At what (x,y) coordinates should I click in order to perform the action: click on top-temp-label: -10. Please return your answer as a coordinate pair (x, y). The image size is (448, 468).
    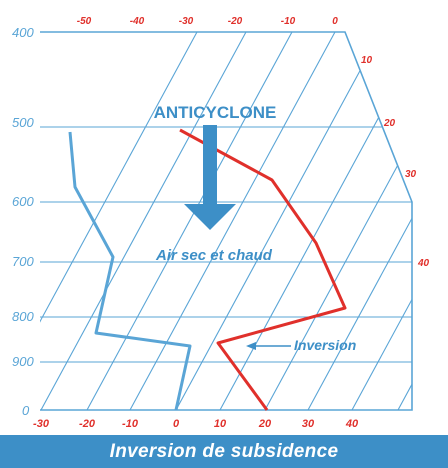
    Looking at the image, I should click on (288, 21).